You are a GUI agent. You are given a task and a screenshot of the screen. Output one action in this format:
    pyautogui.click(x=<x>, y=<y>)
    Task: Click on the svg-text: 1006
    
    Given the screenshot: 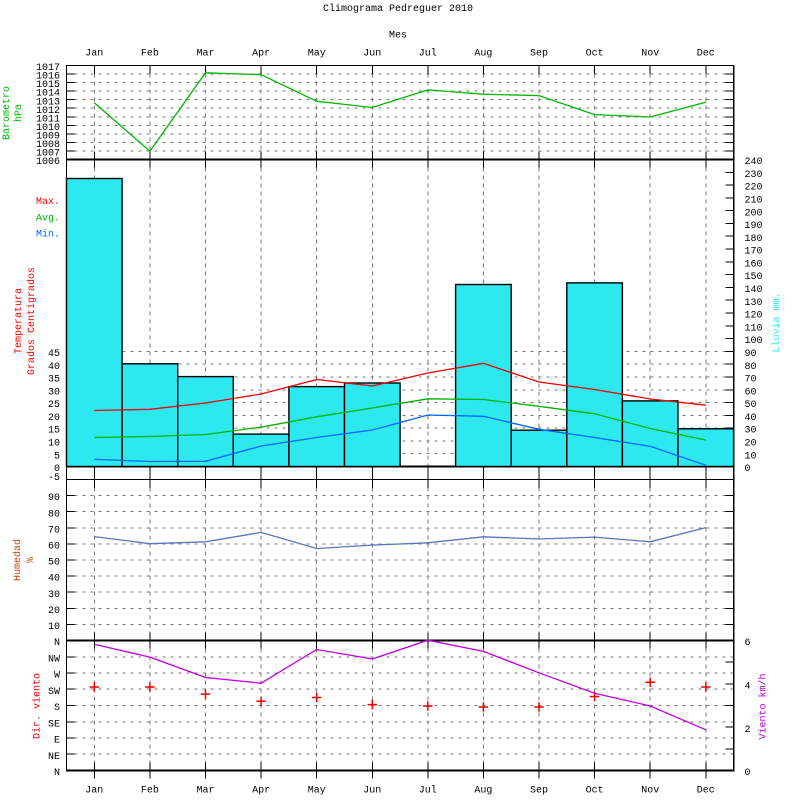 What is the action you would take?
    pyautogui.click(x=48, y=162)
    